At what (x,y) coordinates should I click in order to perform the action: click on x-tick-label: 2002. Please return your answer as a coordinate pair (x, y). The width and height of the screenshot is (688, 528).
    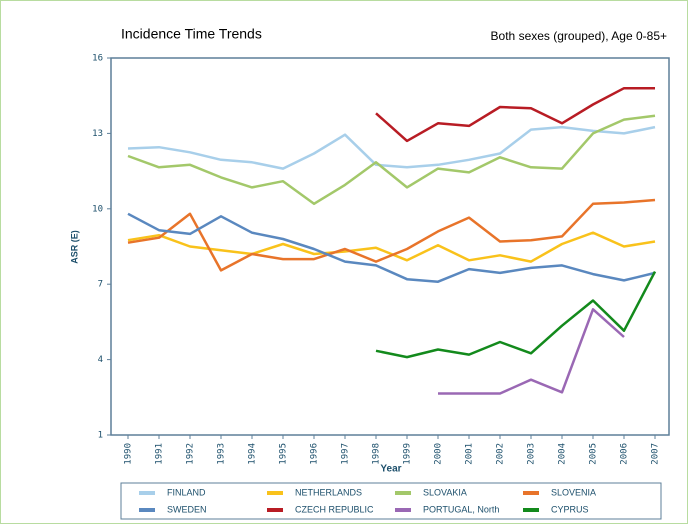
    Looking at the image, I should click on (501, 454).